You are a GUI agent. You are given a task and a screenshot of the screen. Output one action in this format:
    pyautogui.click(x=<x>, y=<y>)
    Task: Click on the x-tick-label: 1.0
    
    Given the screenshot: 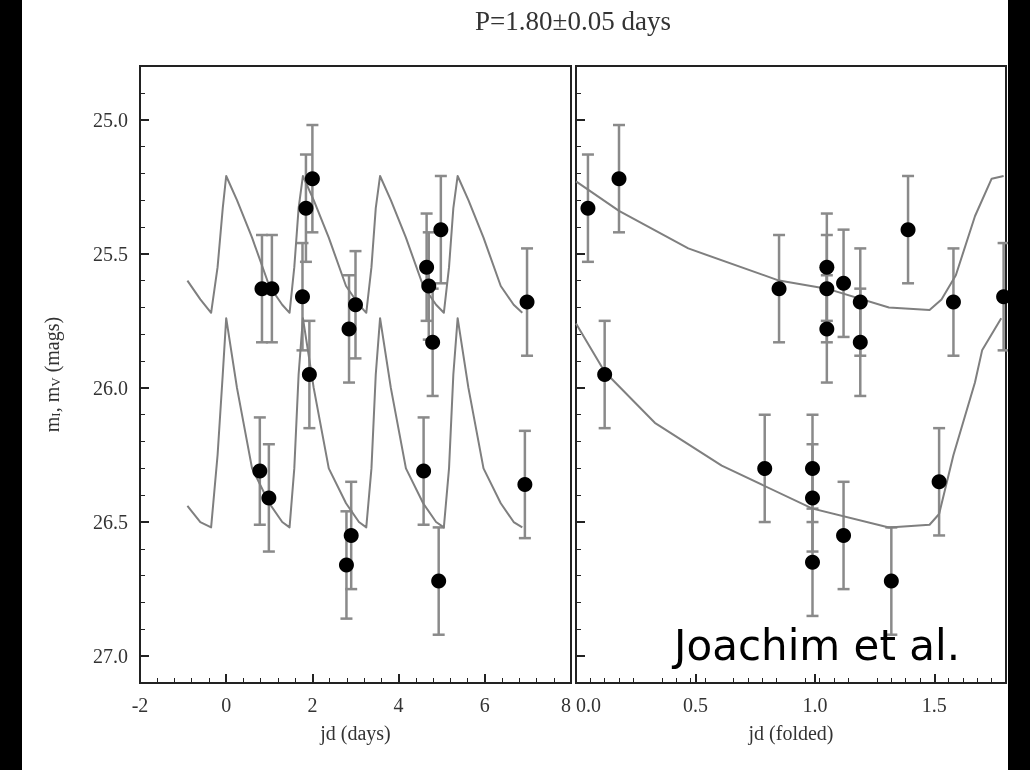 What is the action you would take?
    pyautogui.click(x=815, y=705)
    